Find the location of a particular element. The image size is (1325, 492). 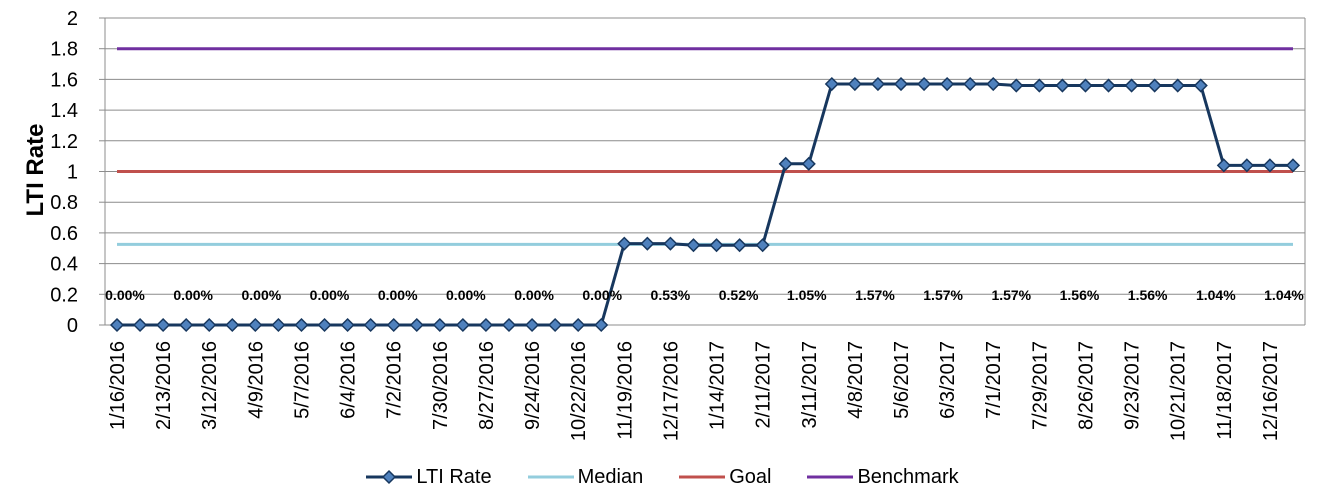

x-tick-label: 7/2/2016 is located at coordinates (395, 380).